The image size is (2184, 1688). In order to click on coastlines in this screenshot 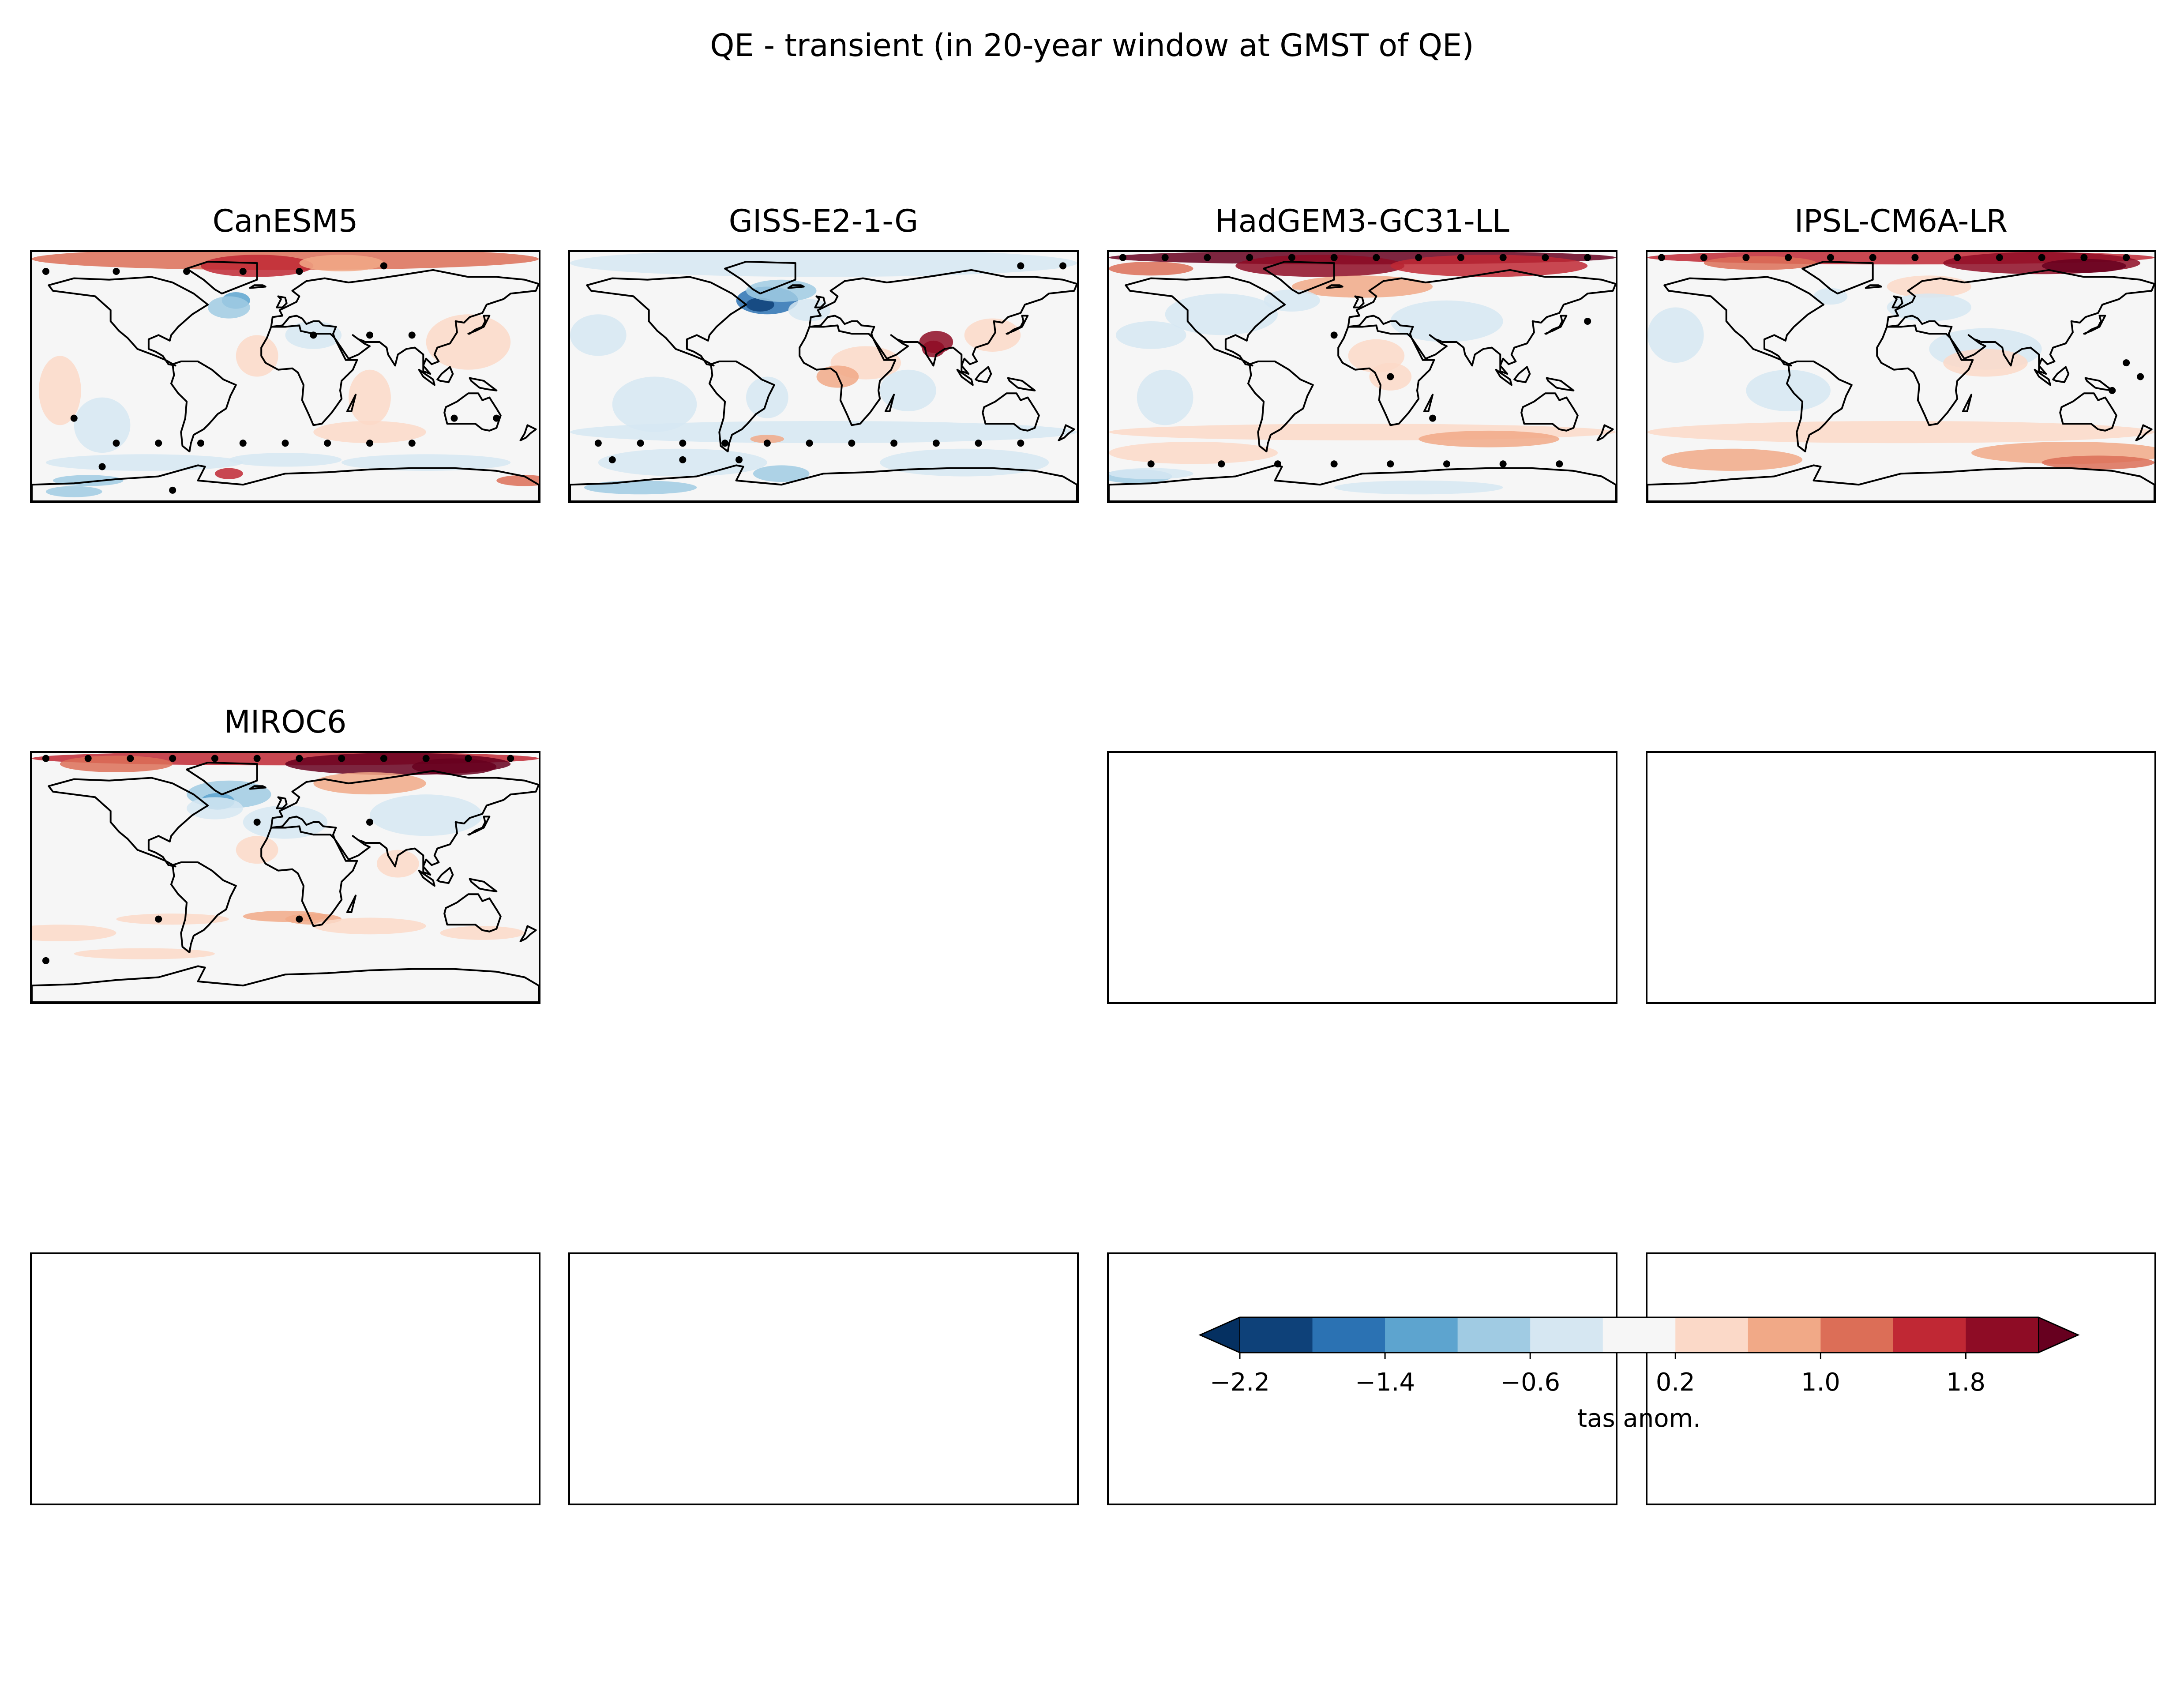, I will do `click(1362, 381)`.